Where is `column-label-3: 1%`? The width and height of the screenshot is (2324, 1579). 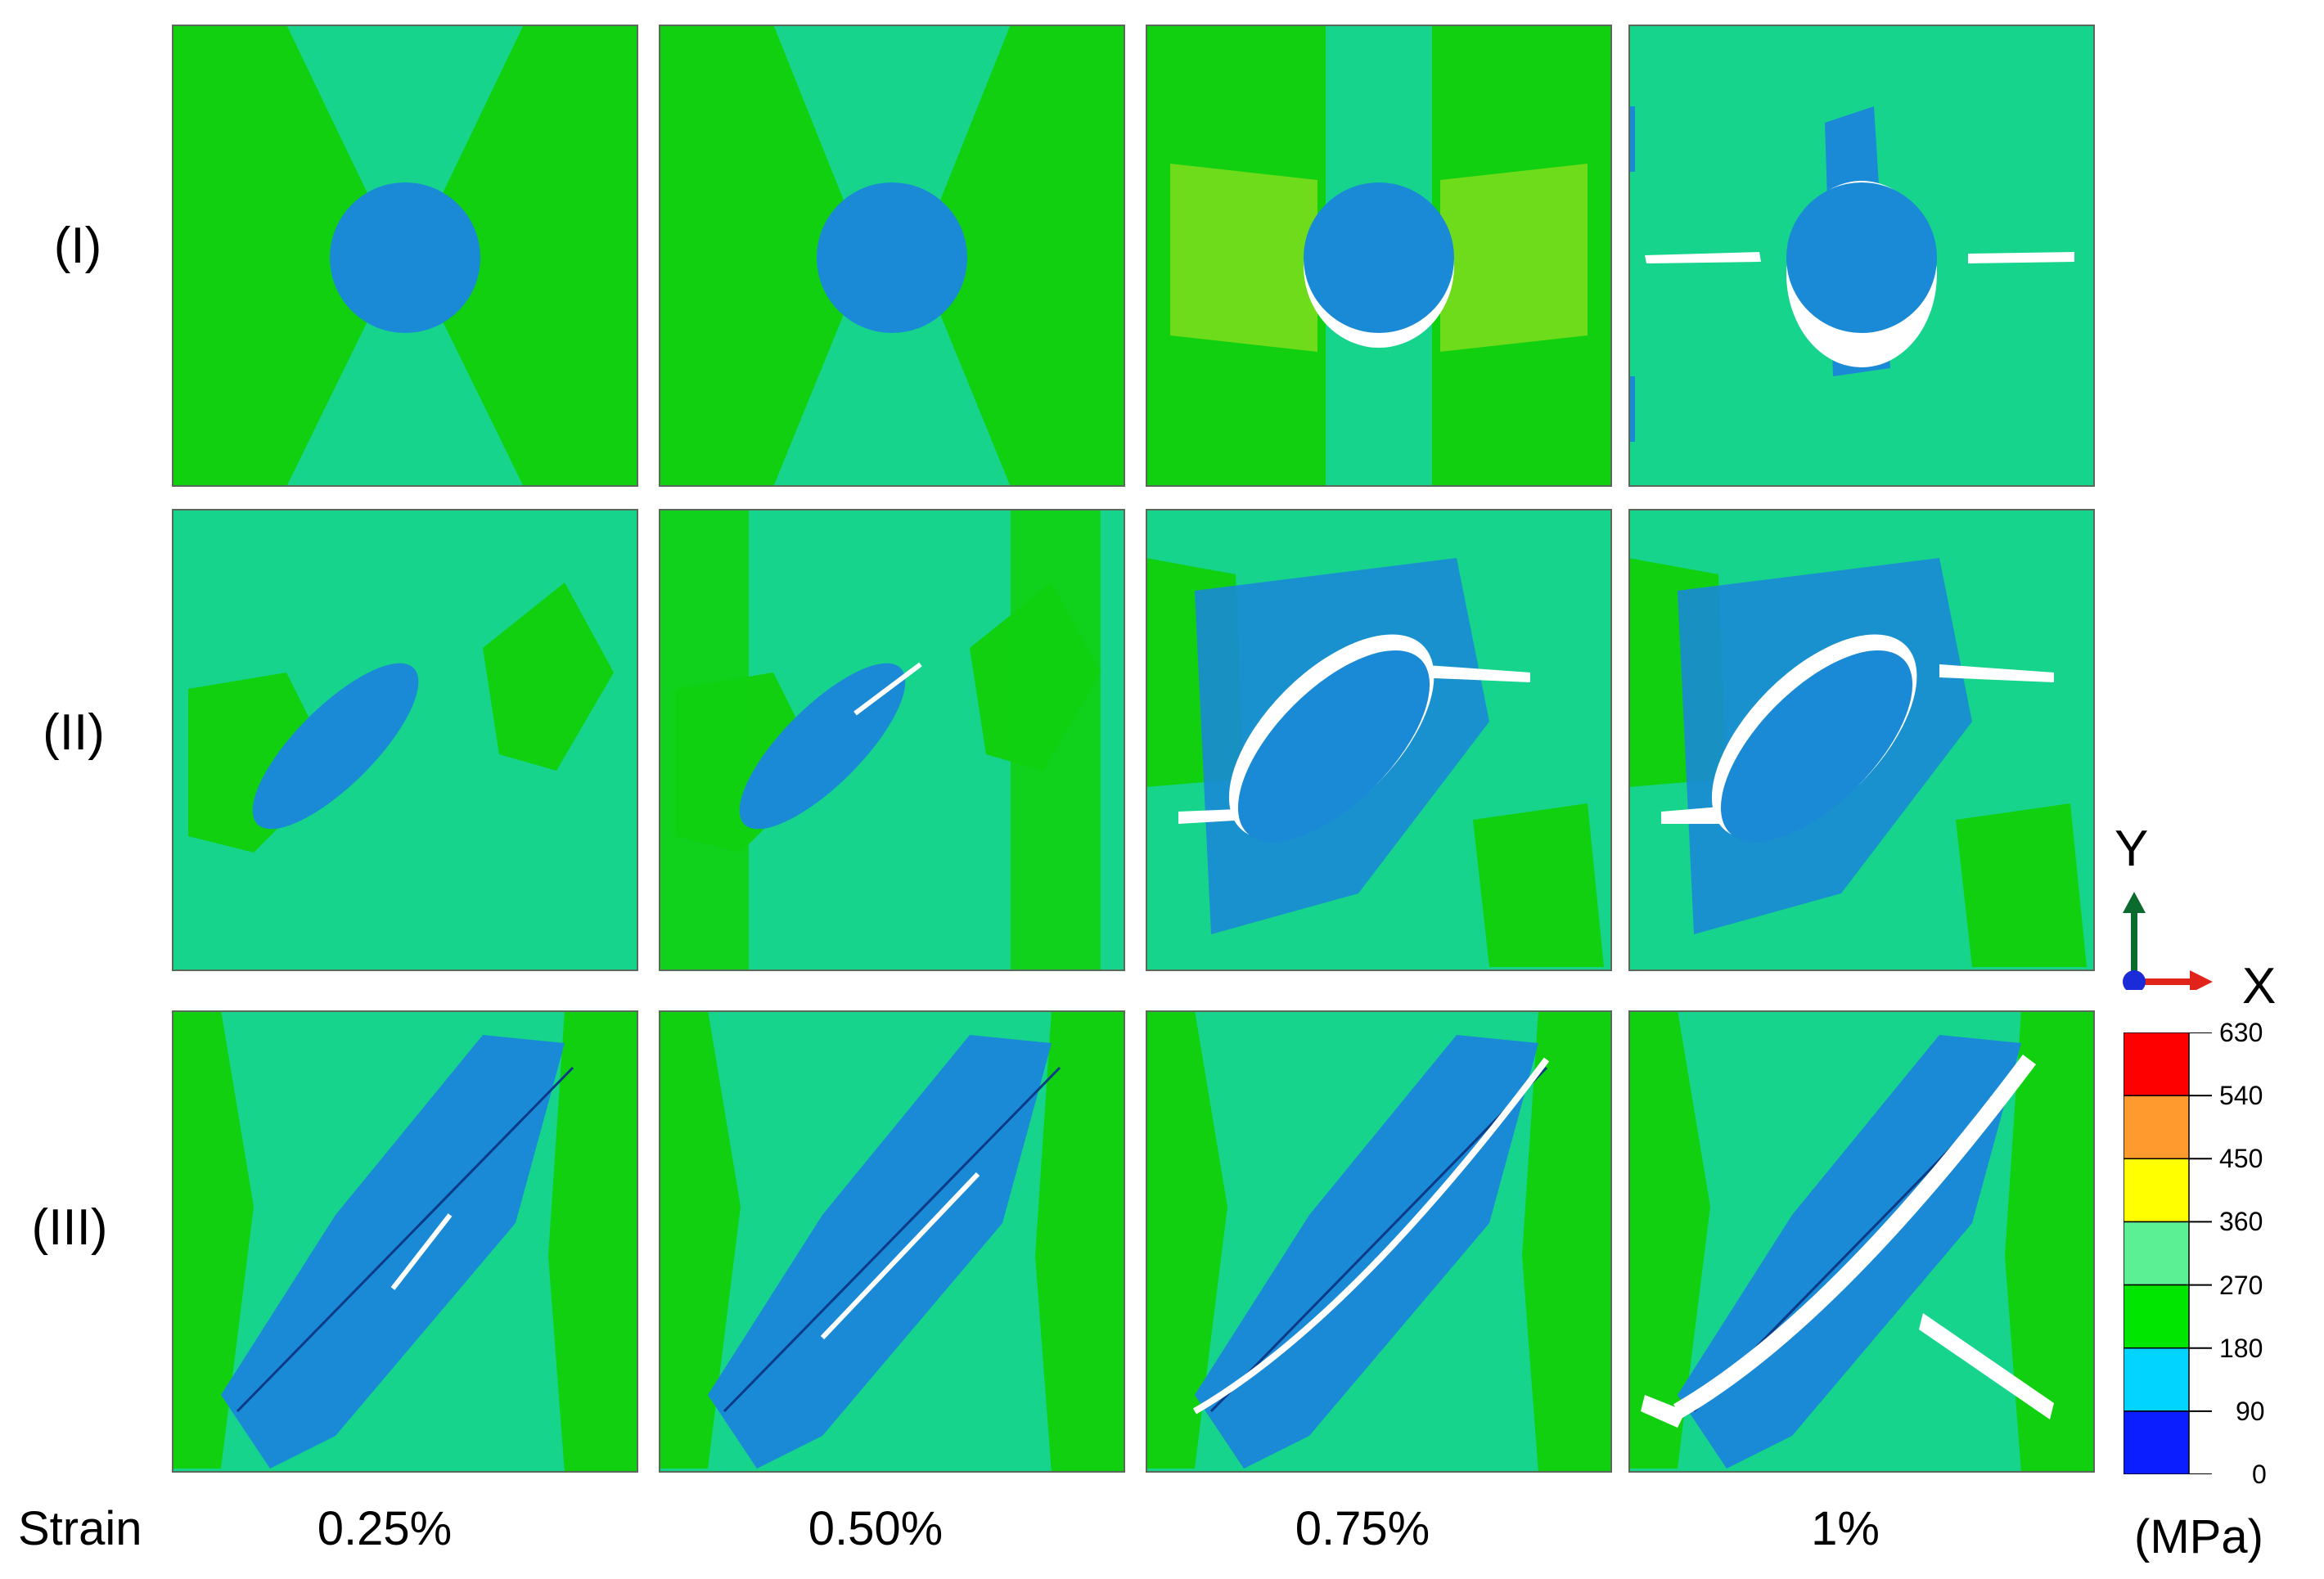 column-label-3: 1% is located at coordinates (1846, 1528).